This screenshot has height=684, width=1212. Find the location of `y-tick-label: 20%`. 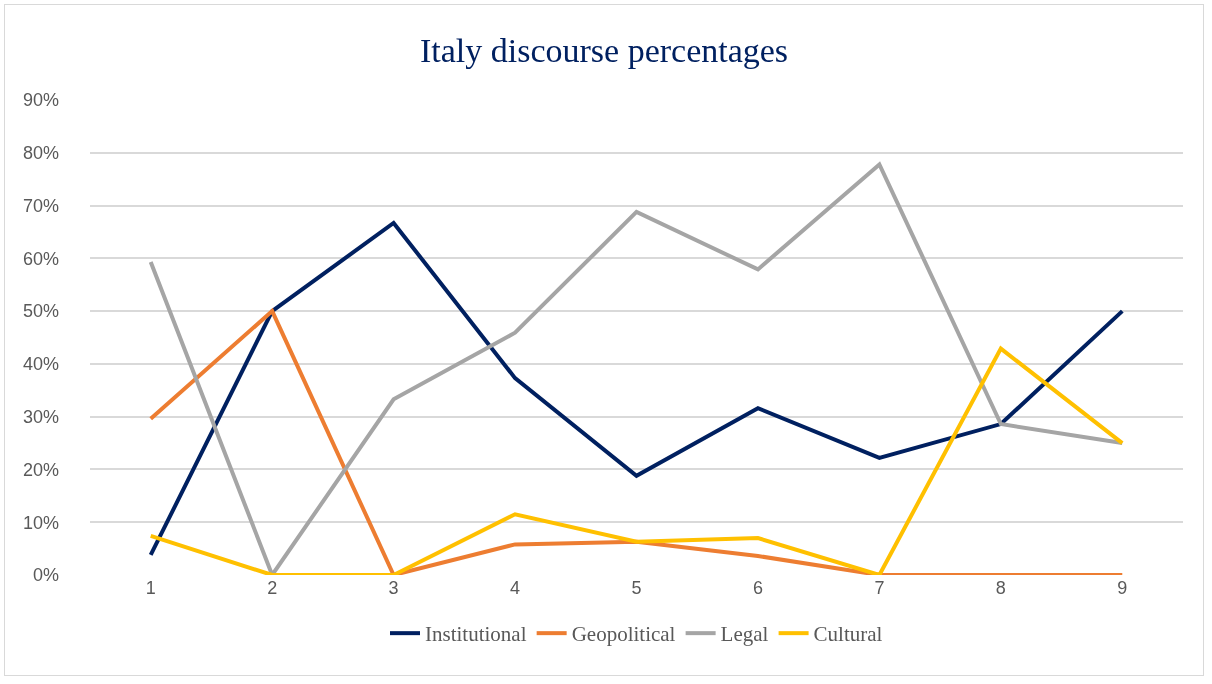

y-tick-label: 20% is located at coordinates (40, 469).